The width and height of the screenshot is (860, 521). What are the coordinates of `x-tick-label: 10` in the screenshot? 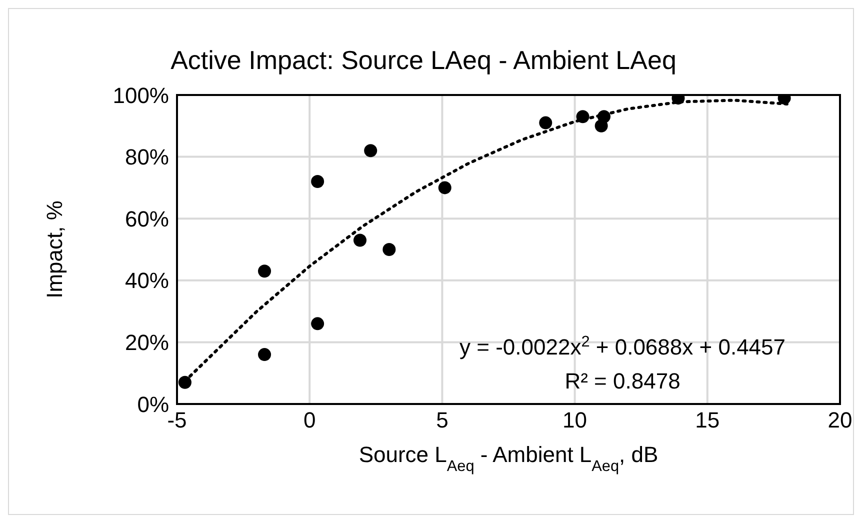 It's located at (575, 420).